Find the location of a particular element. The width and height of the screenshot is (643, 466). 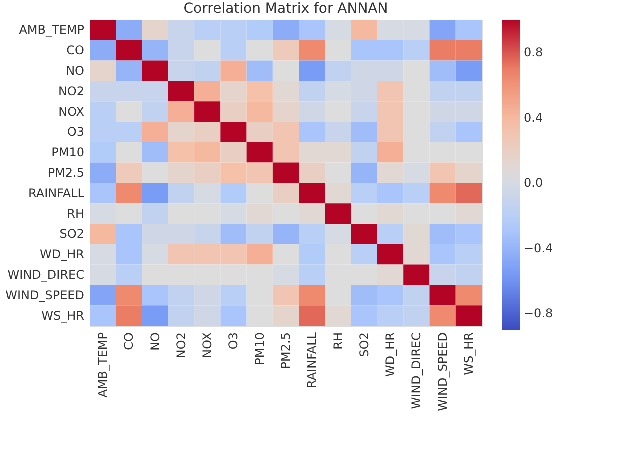

y-tick-label: AMB_TEMP is located at coordinates (51, 30).